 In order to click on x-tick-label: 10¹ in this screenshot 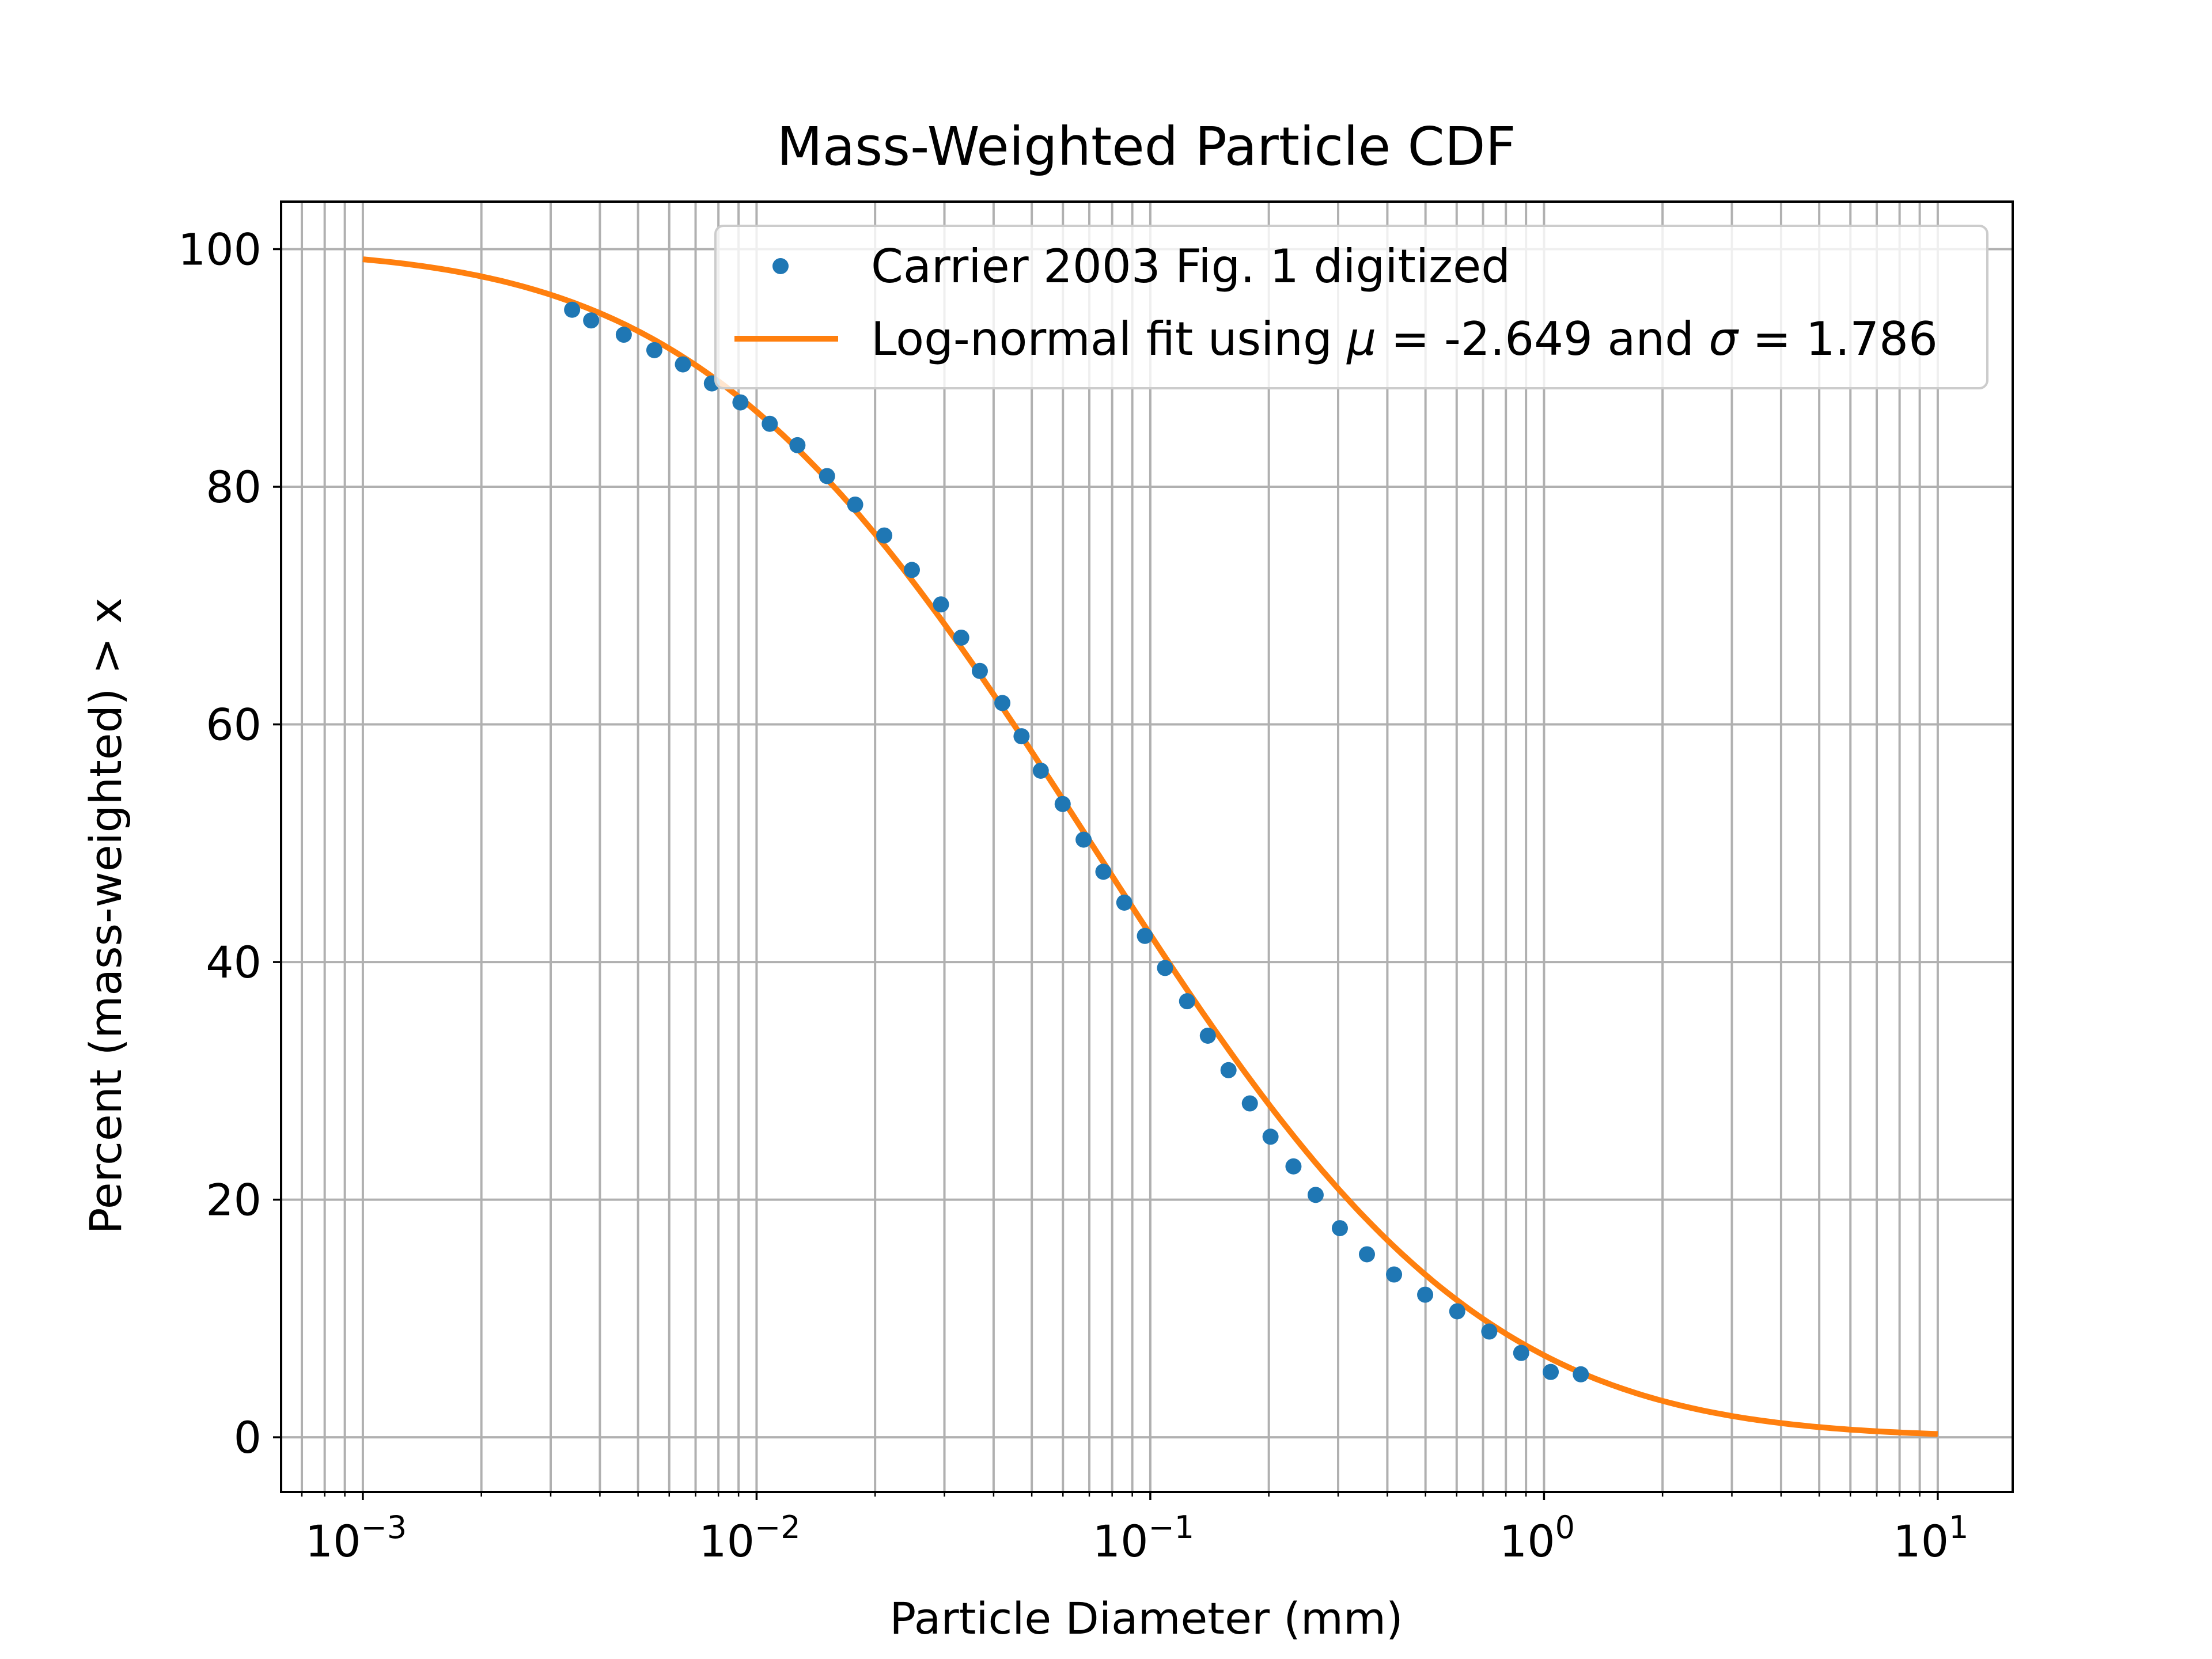, I will do `click(1930, 1538)`.